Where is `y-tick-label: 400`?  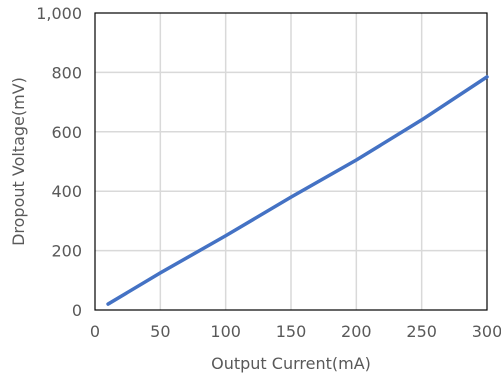
y-tick-label: 400 is located at coordinates (66, 191).